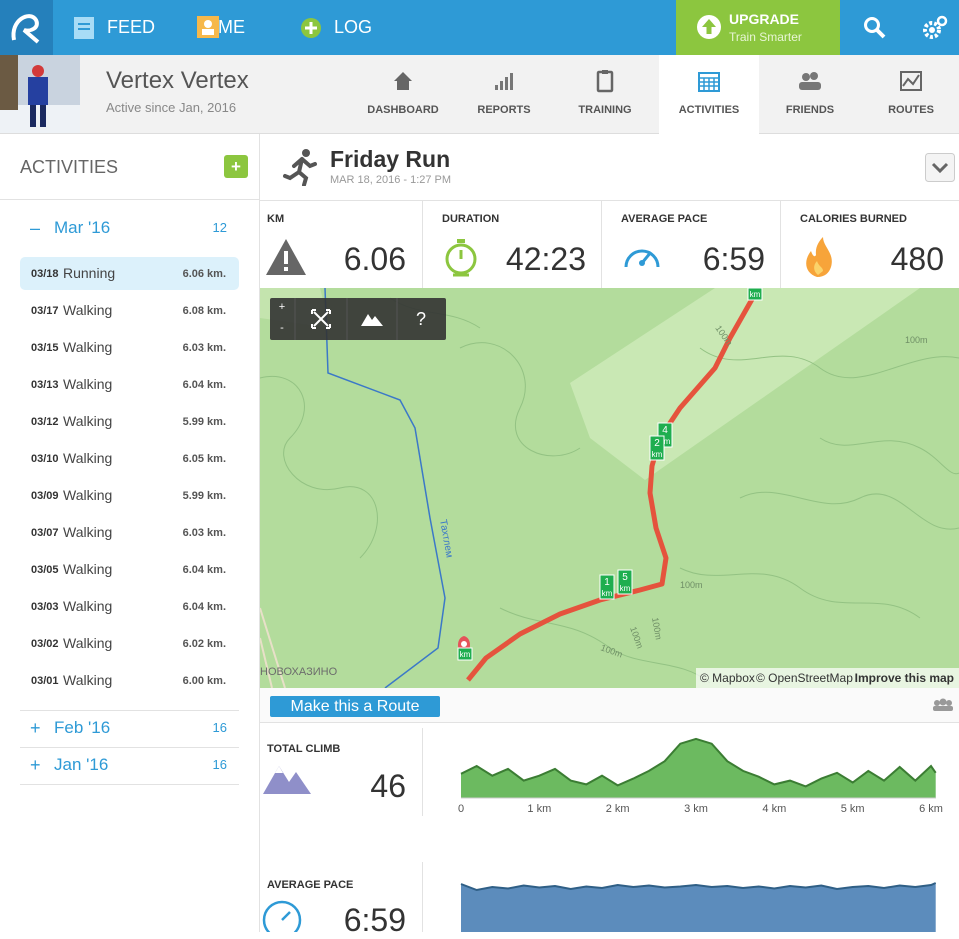  Describe the element at coordinates (231, 27) in the screenshot. I see `nav-item: ME` at that location.